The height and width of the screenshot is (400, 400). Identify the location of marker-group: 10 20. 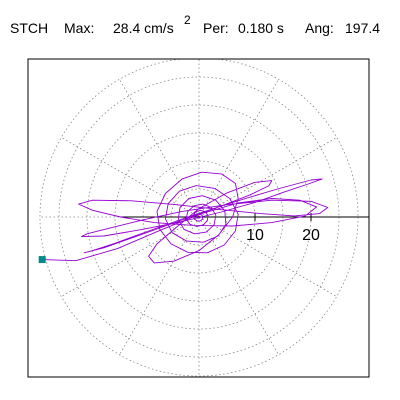
(179, 245).